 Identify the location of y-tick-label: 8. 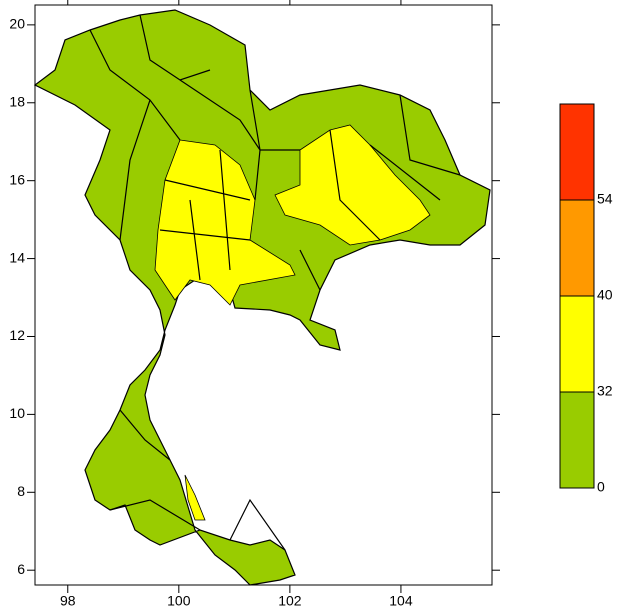
(21, 491).